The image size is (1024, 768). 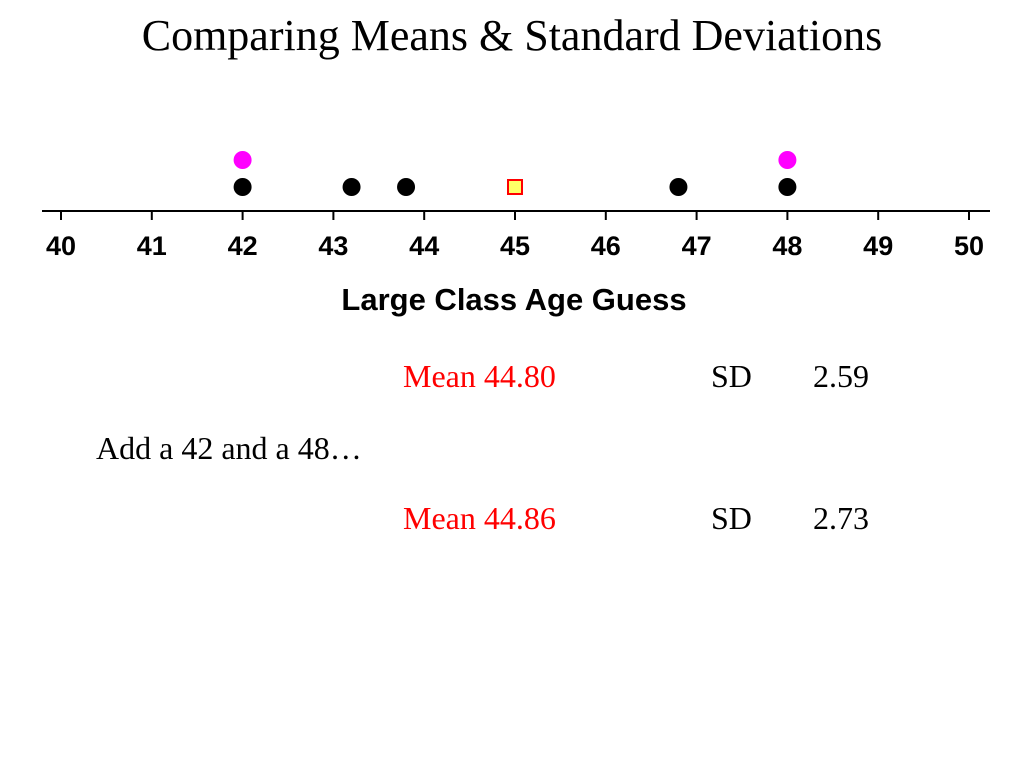 I want to click on sd-value-after: 2.73, so click(x=841, y=518).